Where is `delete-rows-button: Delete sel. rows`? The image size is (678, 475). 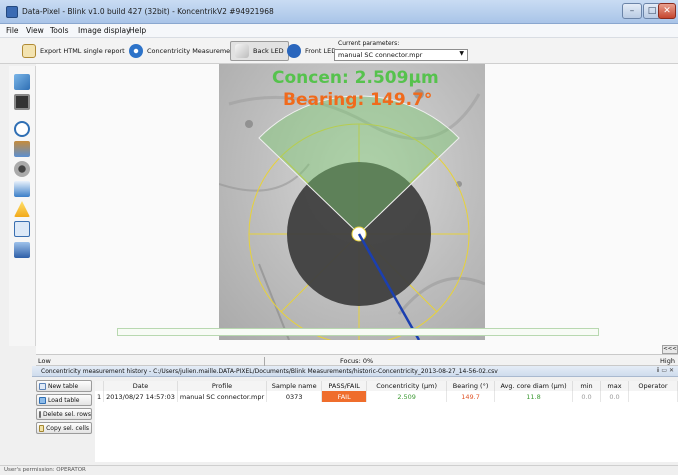
delete-rows-button: Delete sel. rows is located at coordinates (64, 414).